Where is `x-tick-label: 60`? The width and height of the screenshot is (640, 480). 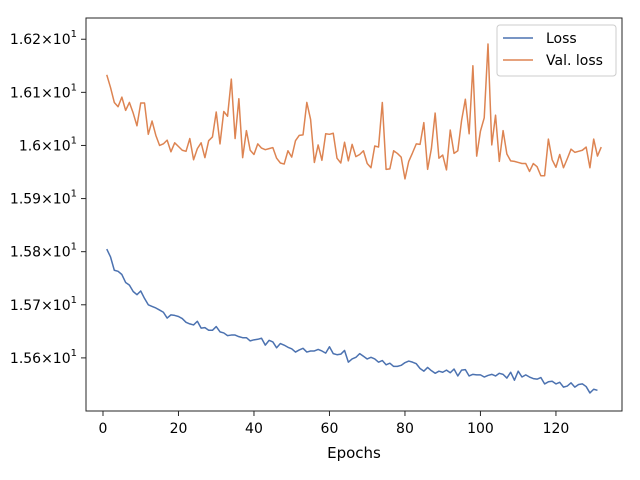
x-tick-label: 60 is located at coordinates (330, 429).